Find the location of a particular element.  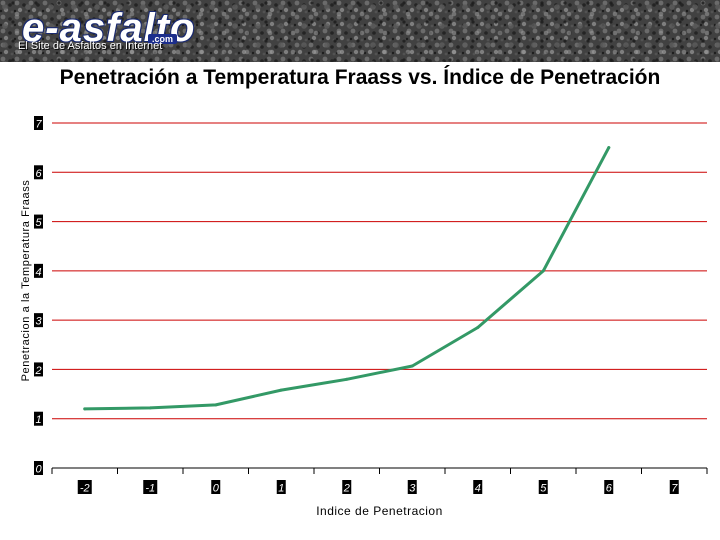

data-point--2 is located at coordinates (85, 409).